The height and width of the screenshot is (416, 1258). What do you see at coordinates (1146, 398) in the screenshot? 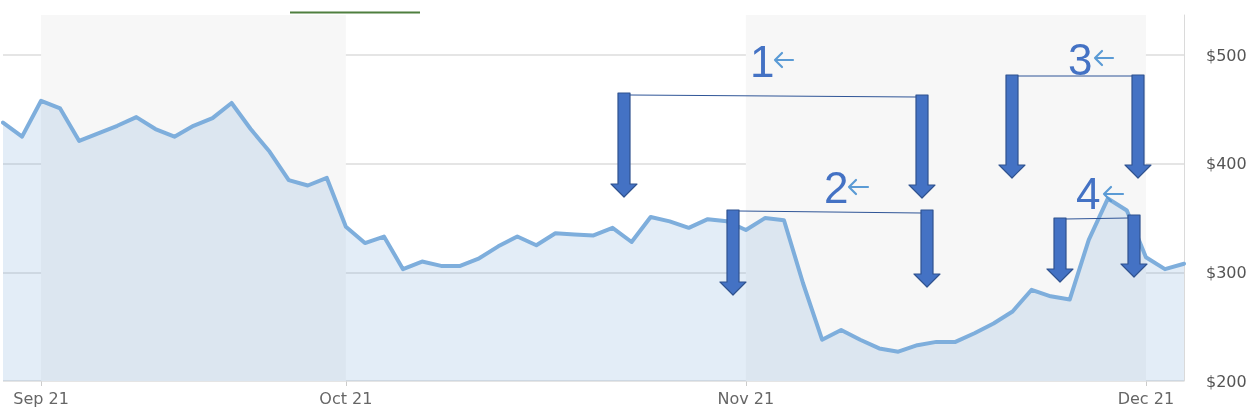
I see `x-tick-label: Dec 21` at bounding box center [1146, 398].